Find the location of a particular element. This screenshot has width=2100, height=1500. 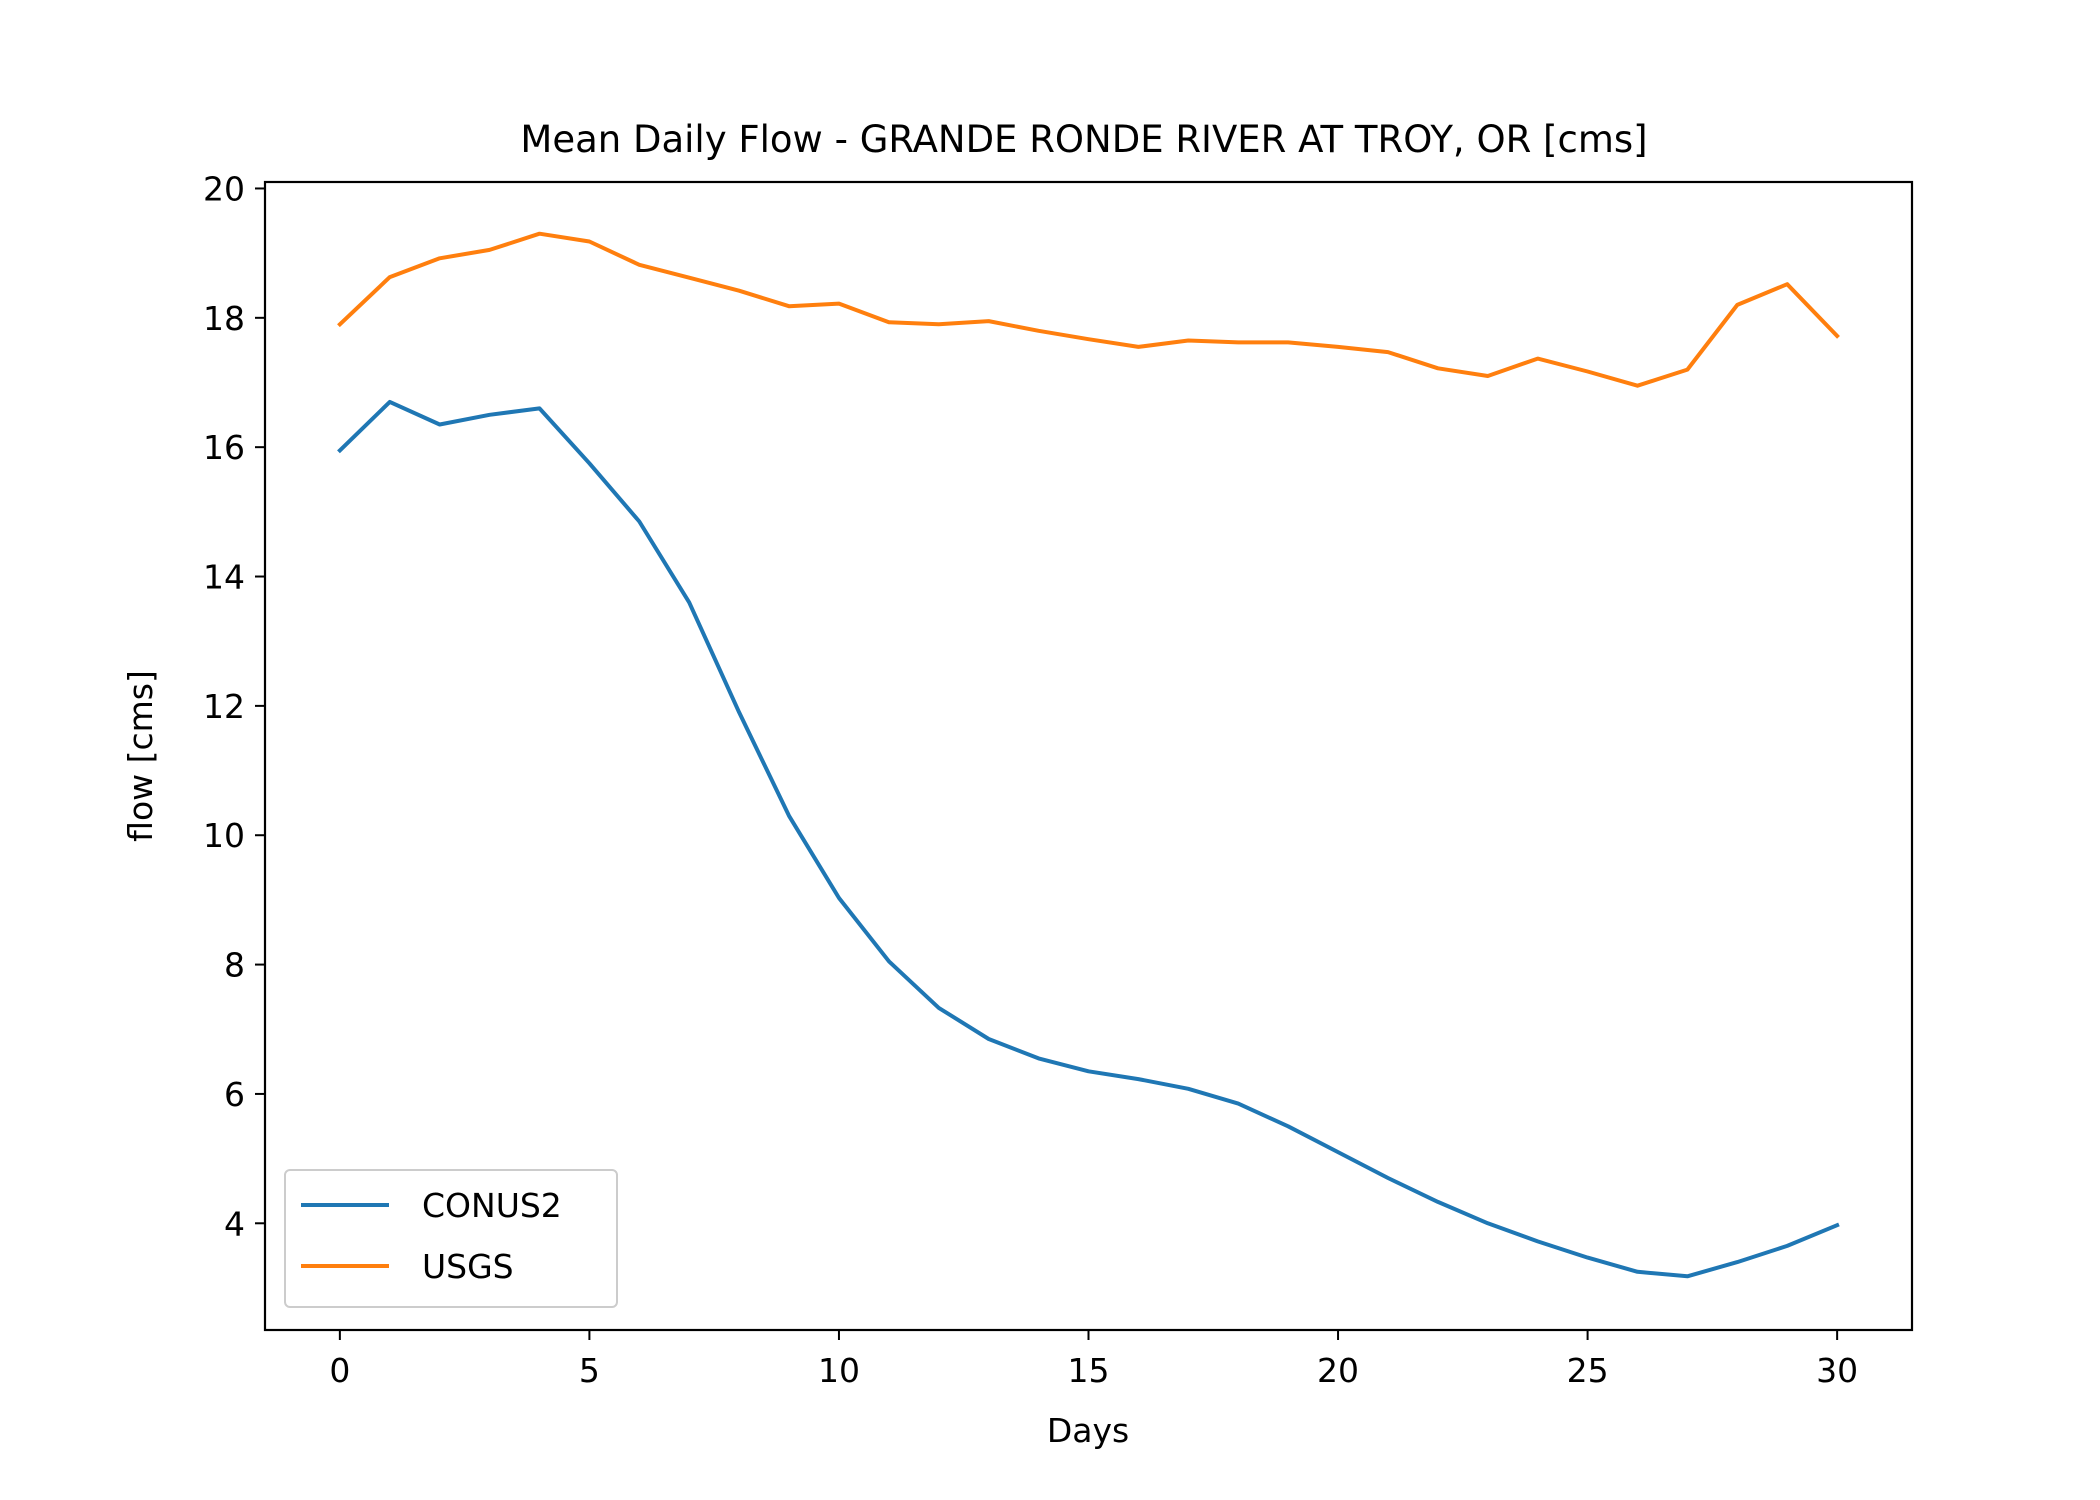

x-tick-label: 5 is located at coordinates (589, 1370).